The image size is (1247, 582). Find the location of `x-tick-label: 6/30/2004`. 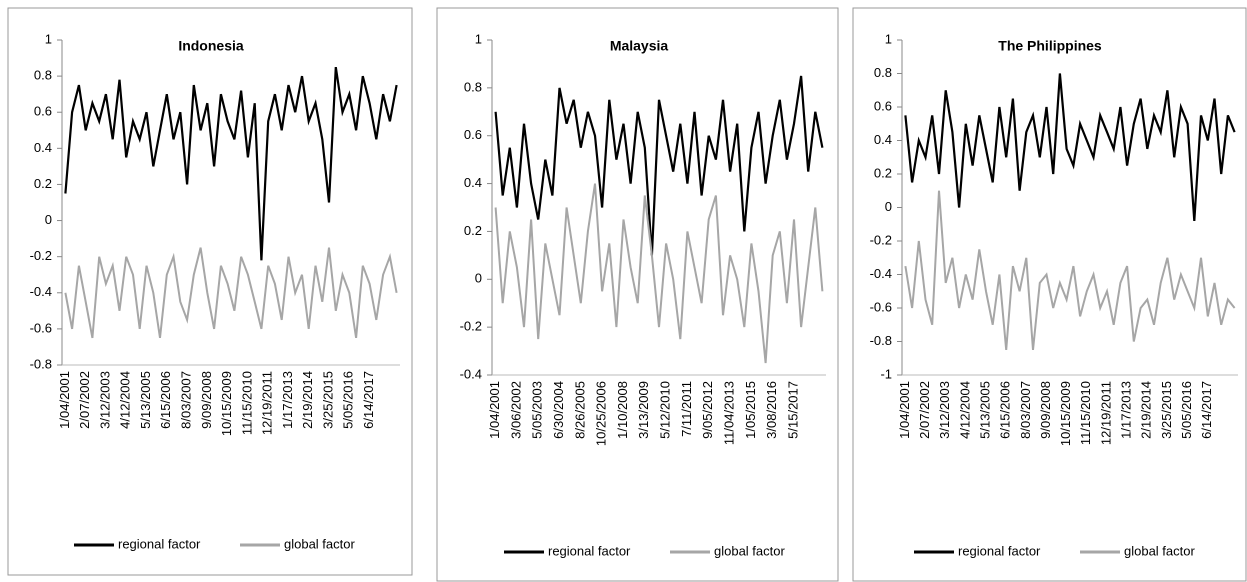

x-tick-label: 6/30/2004 is located at coordinates (558, 410).